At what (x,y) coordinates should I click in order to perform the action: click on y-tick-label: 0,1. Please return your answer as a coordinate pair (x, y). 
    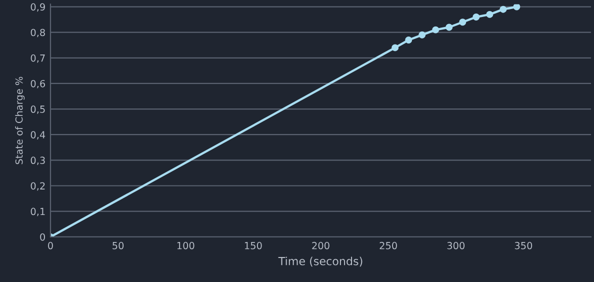
    Looking at the image, I should click on (37, 212).